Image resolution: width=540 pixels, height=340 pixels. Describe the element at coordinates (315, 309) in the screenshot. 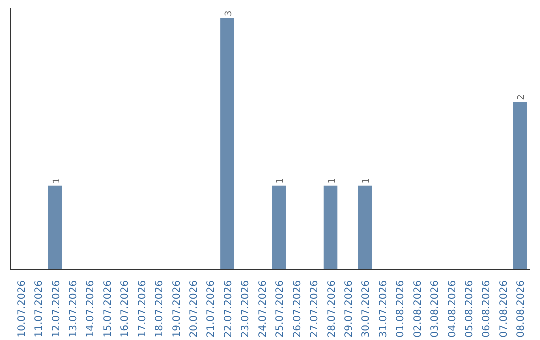

I see `x-tick-label: 27.07.2026` at that location.